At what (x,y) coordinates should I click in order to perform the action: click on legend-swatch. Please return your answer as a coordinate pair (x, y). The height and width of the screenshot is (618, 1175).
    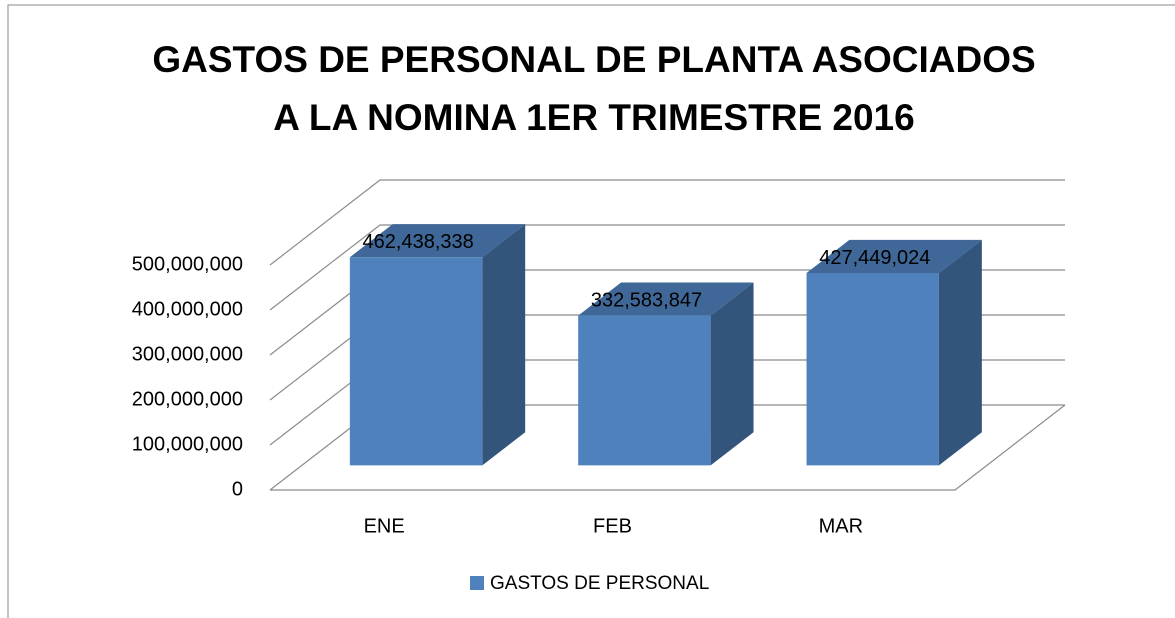
    Looking at the image, I should click on (477, 583).